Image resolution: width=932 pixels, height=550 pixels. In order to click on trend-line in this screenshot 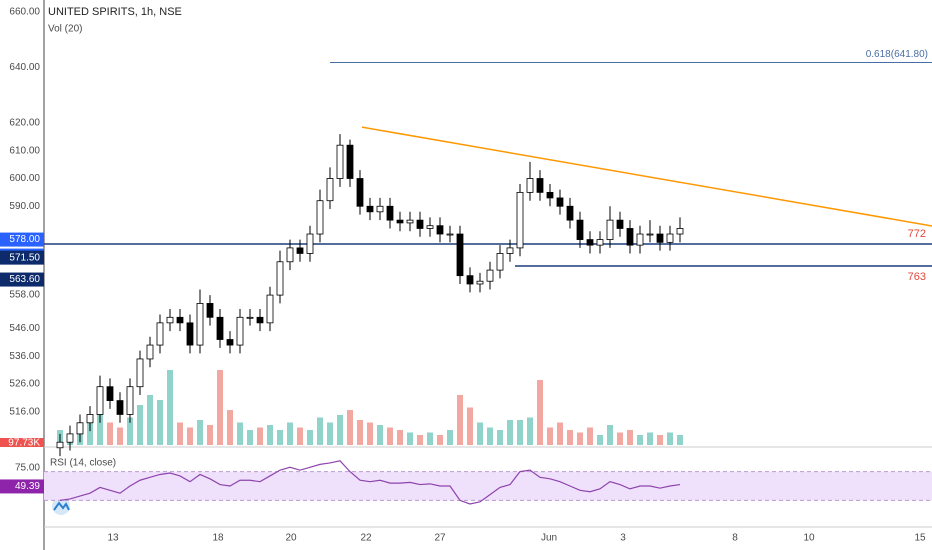, I will do `click(646, 176)`.